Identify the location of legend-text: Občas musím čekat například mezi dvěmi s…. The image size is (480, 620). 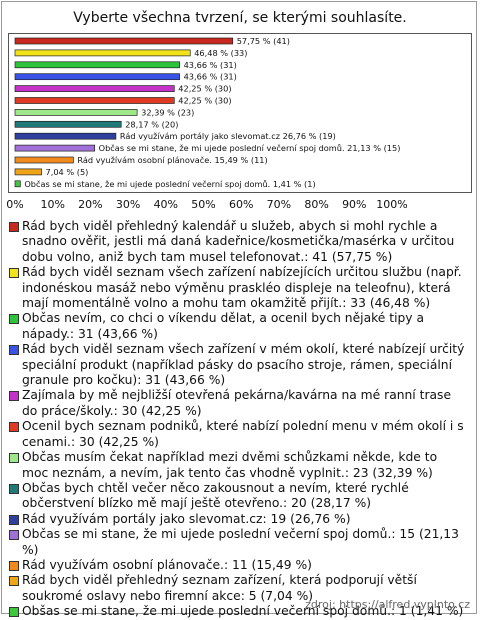
(230, 465).